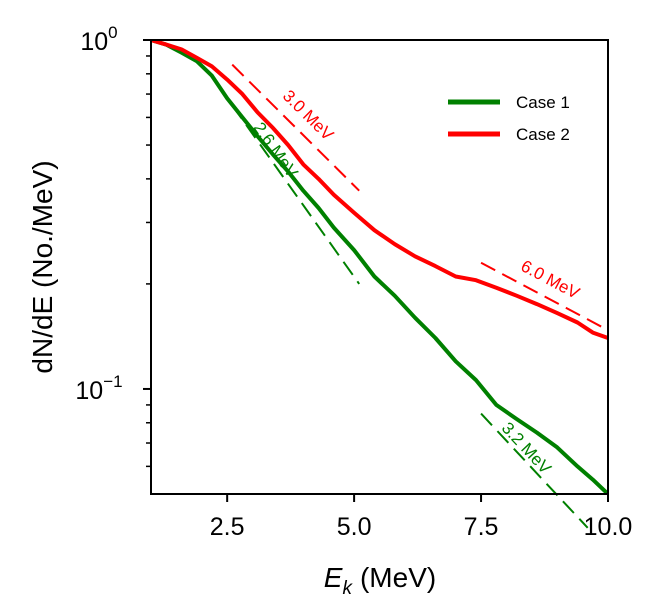 This screenshot has width=663, height=614. I want to click on legend-label-case-1: Case 1, so click(543, 102).